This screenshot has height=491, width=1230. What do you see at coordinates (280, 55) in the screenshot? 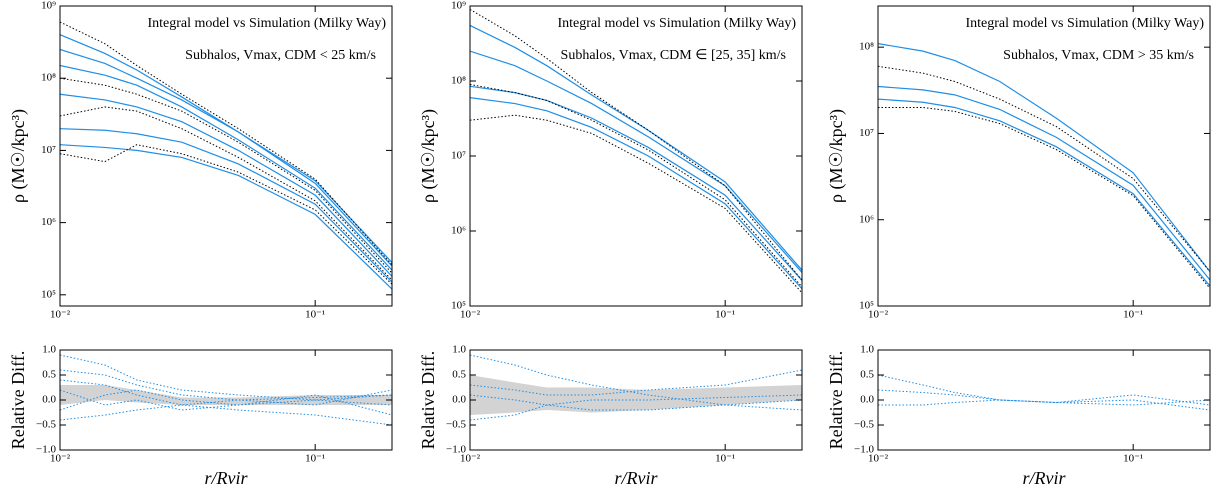
I see `panel-annotation: Subhalos, Vmax, CDM < 25 km/s` at bounding box center [280, 55].